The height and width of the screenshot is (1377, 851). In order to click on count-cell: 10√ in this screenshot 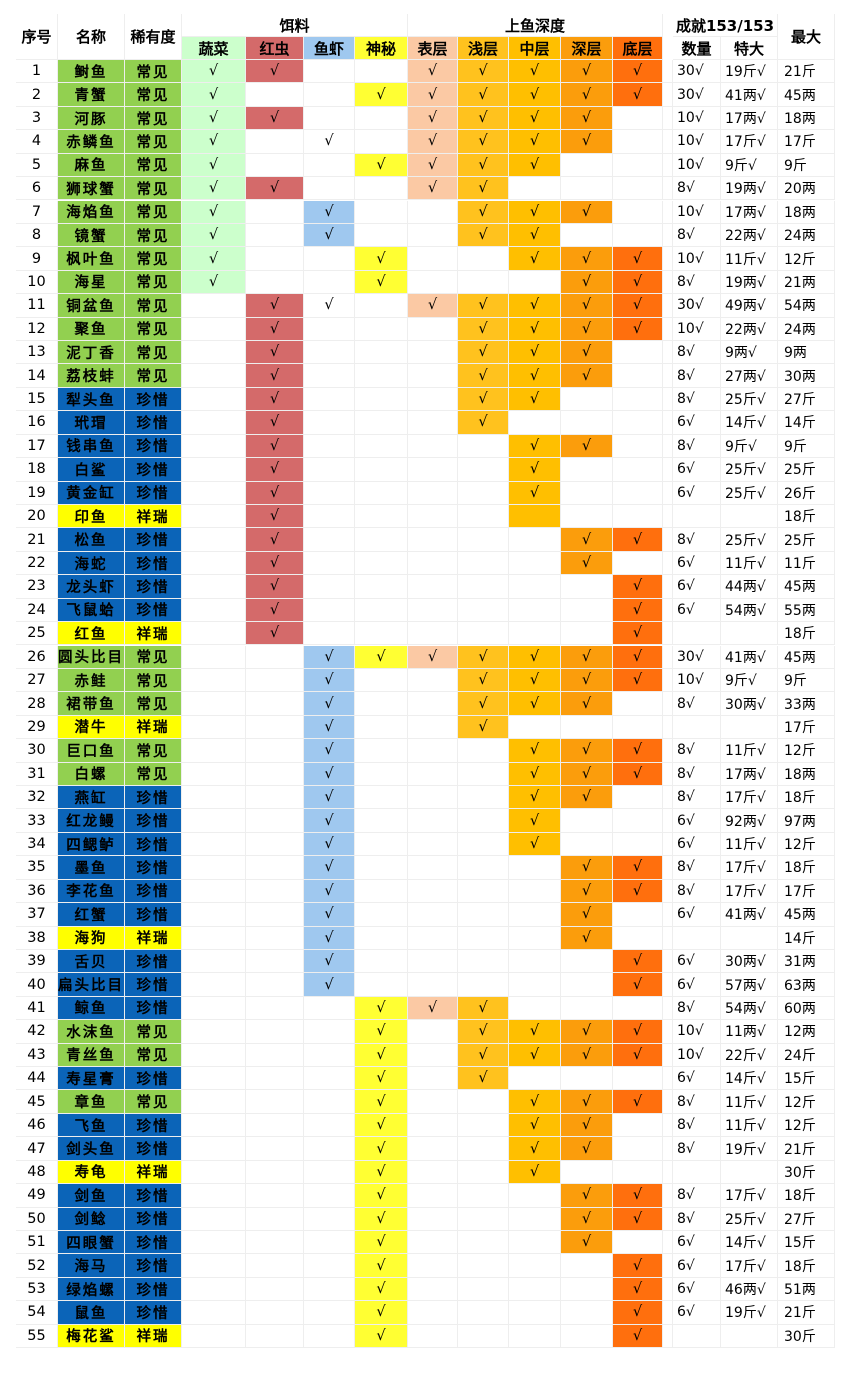, I will do `click(697, 118)`.